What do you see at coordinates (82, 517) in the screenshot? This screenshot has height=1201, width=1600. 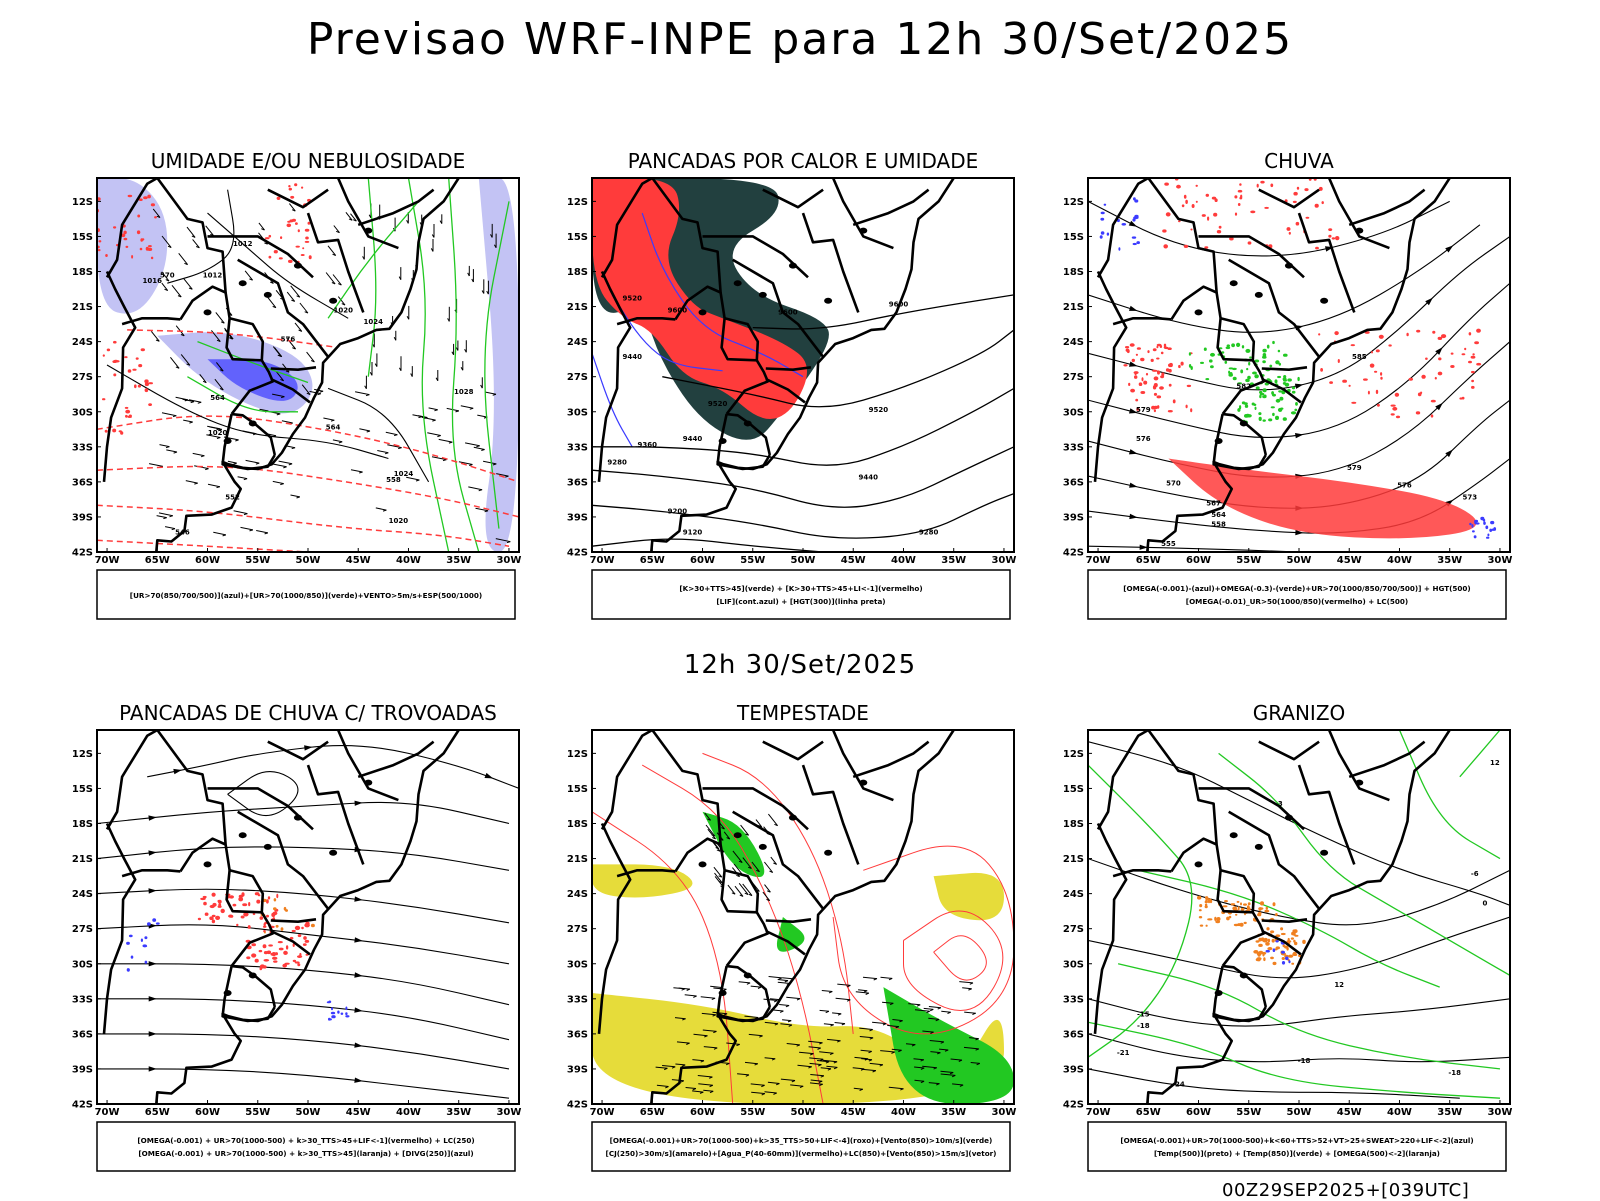 I see `y-tick-label: 39S` at bounding box center [82, 517].